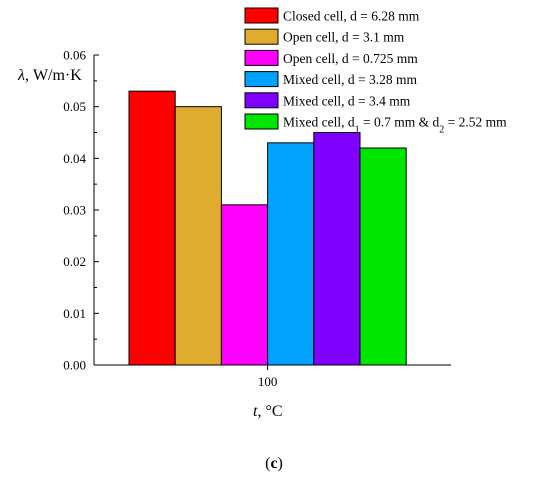  I want to click on x-axis-title: t, °C, so click(268, 411).